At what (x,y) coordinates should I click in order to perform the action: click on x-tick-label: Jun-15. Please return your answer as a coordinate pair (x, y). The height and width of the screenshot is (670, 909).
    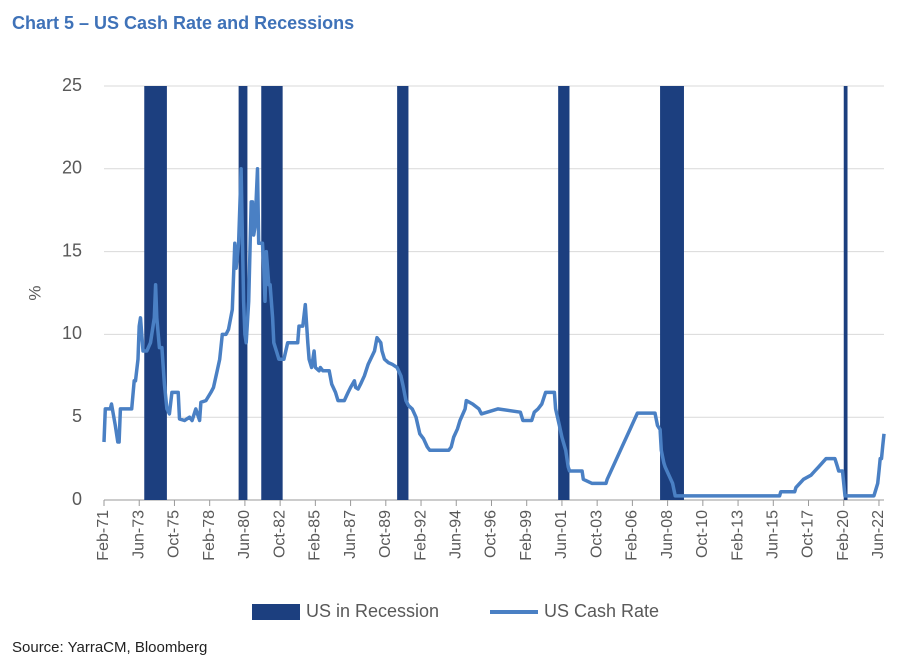
    Looking at the image, I should click on (773, 534).